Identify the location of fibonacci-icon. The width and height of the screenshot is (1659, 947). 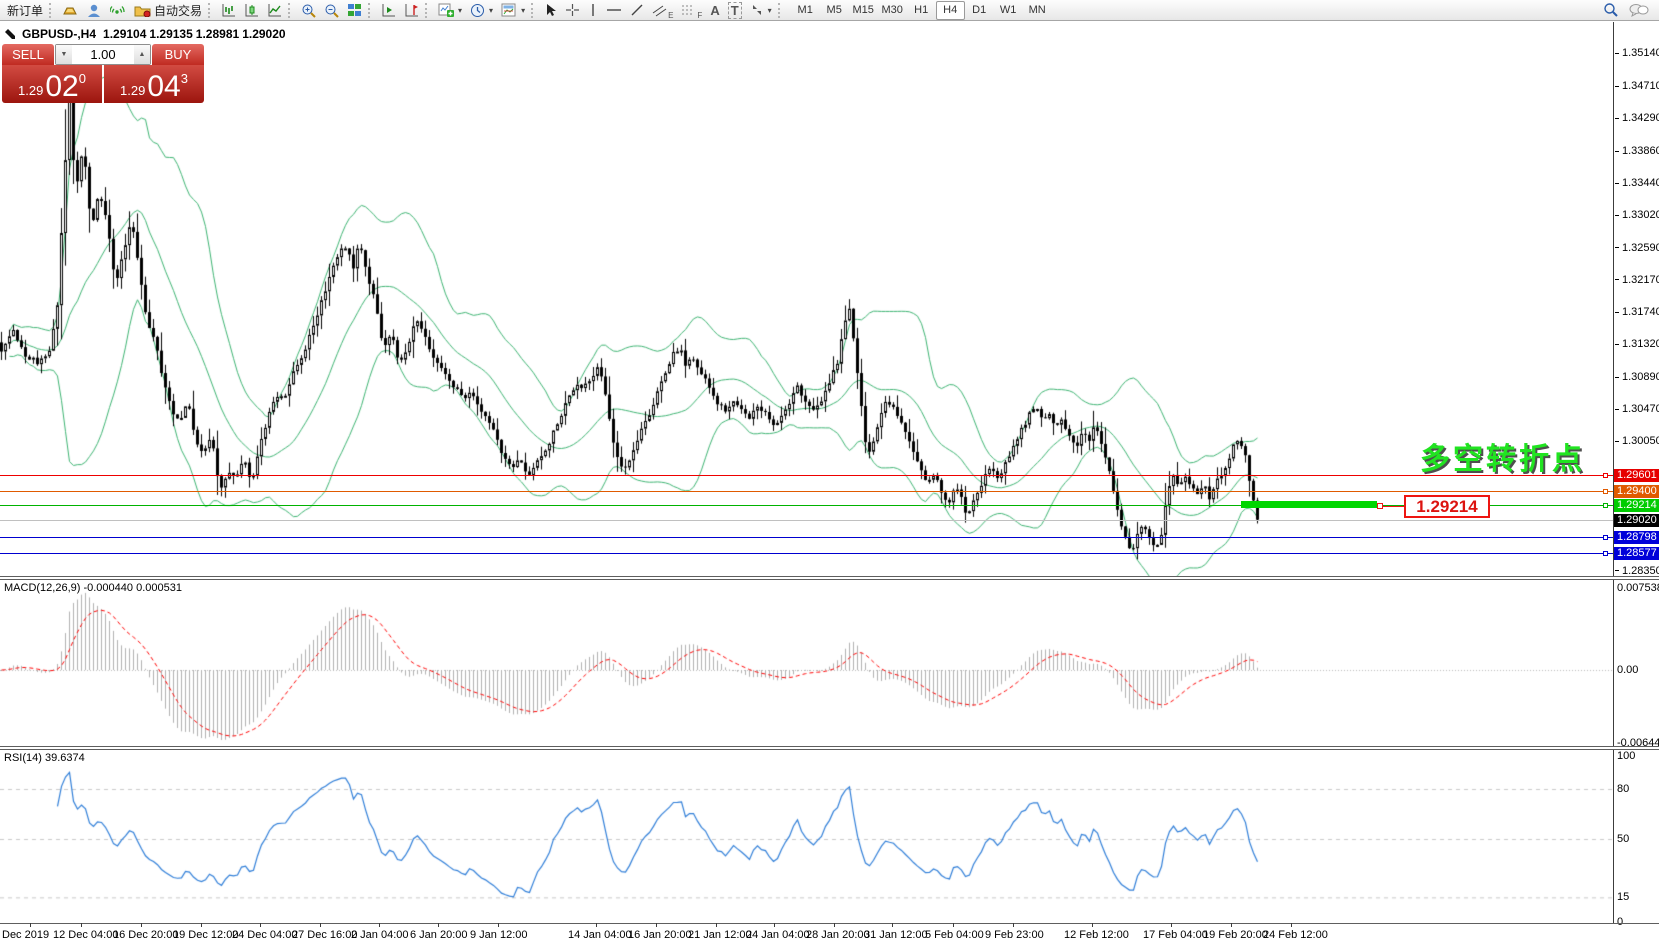
(688, 10).